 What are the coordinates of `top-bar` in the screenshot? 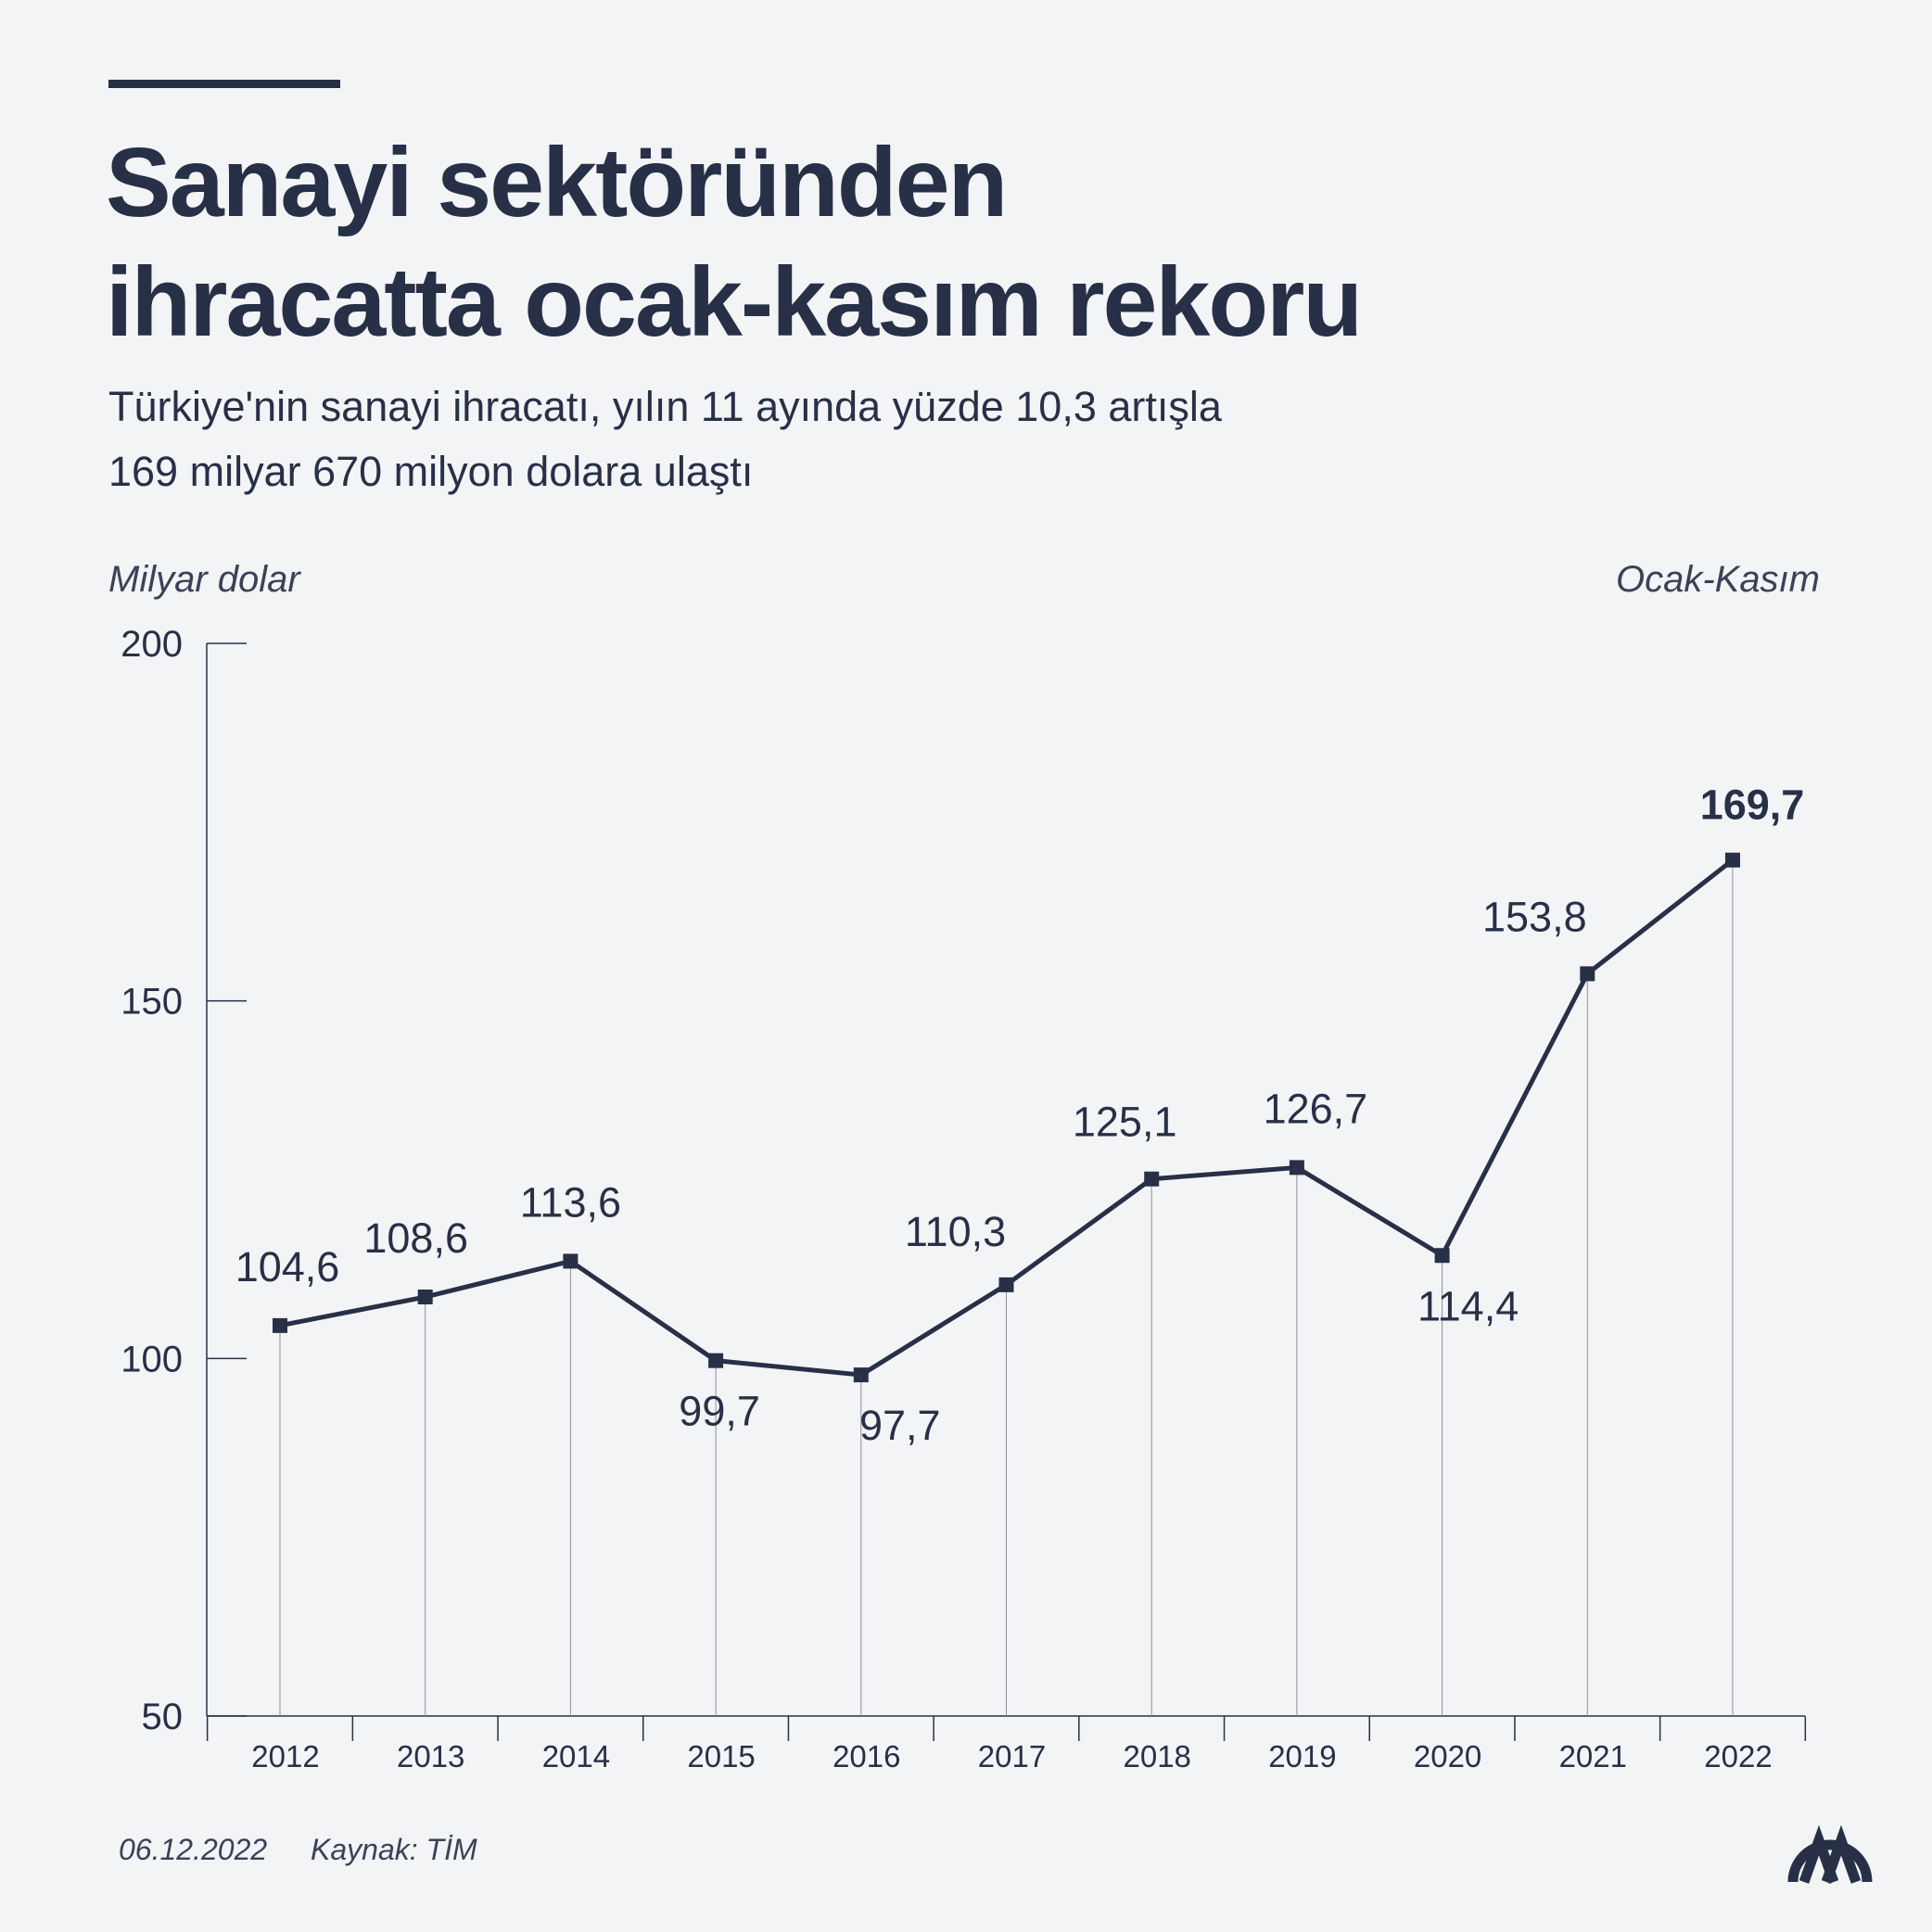 It's located at (224, 84).